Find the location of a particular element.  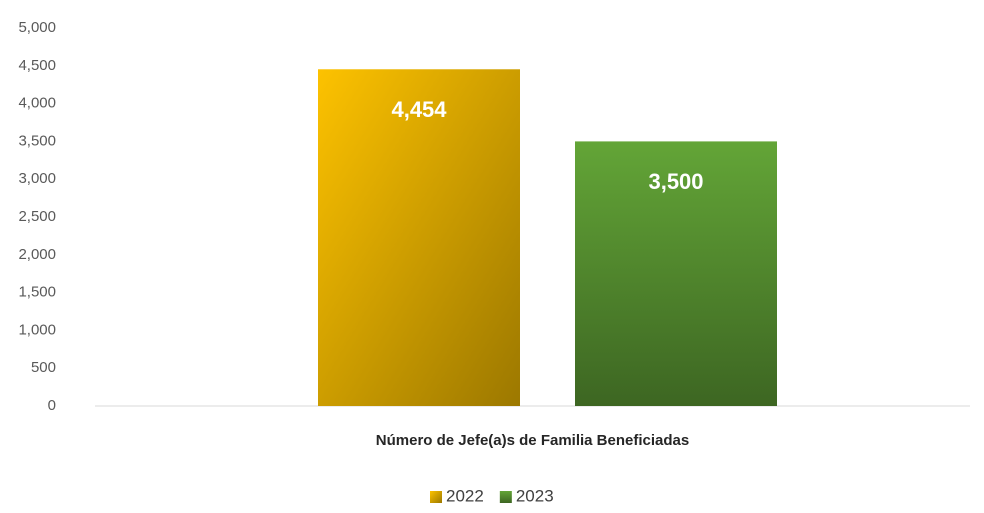

data-label: 3,500 is located at coordinates (675, 181).